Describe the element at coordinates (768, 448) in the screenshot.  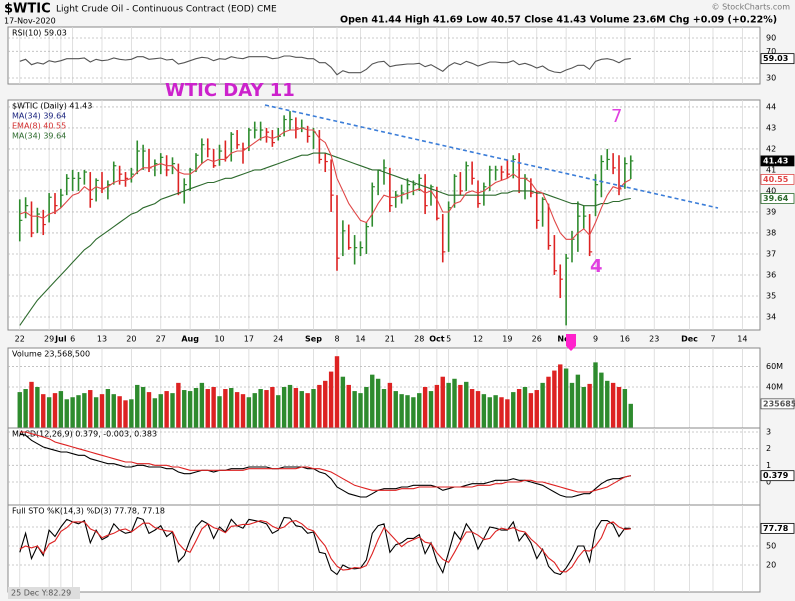
I see `y-tick-label: 2` at that location.